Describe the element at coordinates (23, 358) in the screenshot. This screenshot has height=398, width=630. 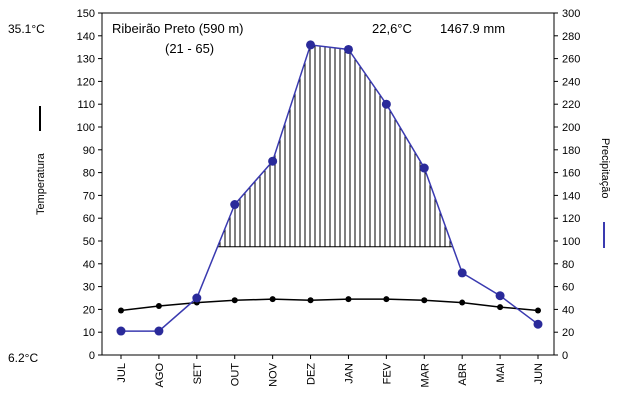
I see `temperature-min-label: 6.2°C` at that location.